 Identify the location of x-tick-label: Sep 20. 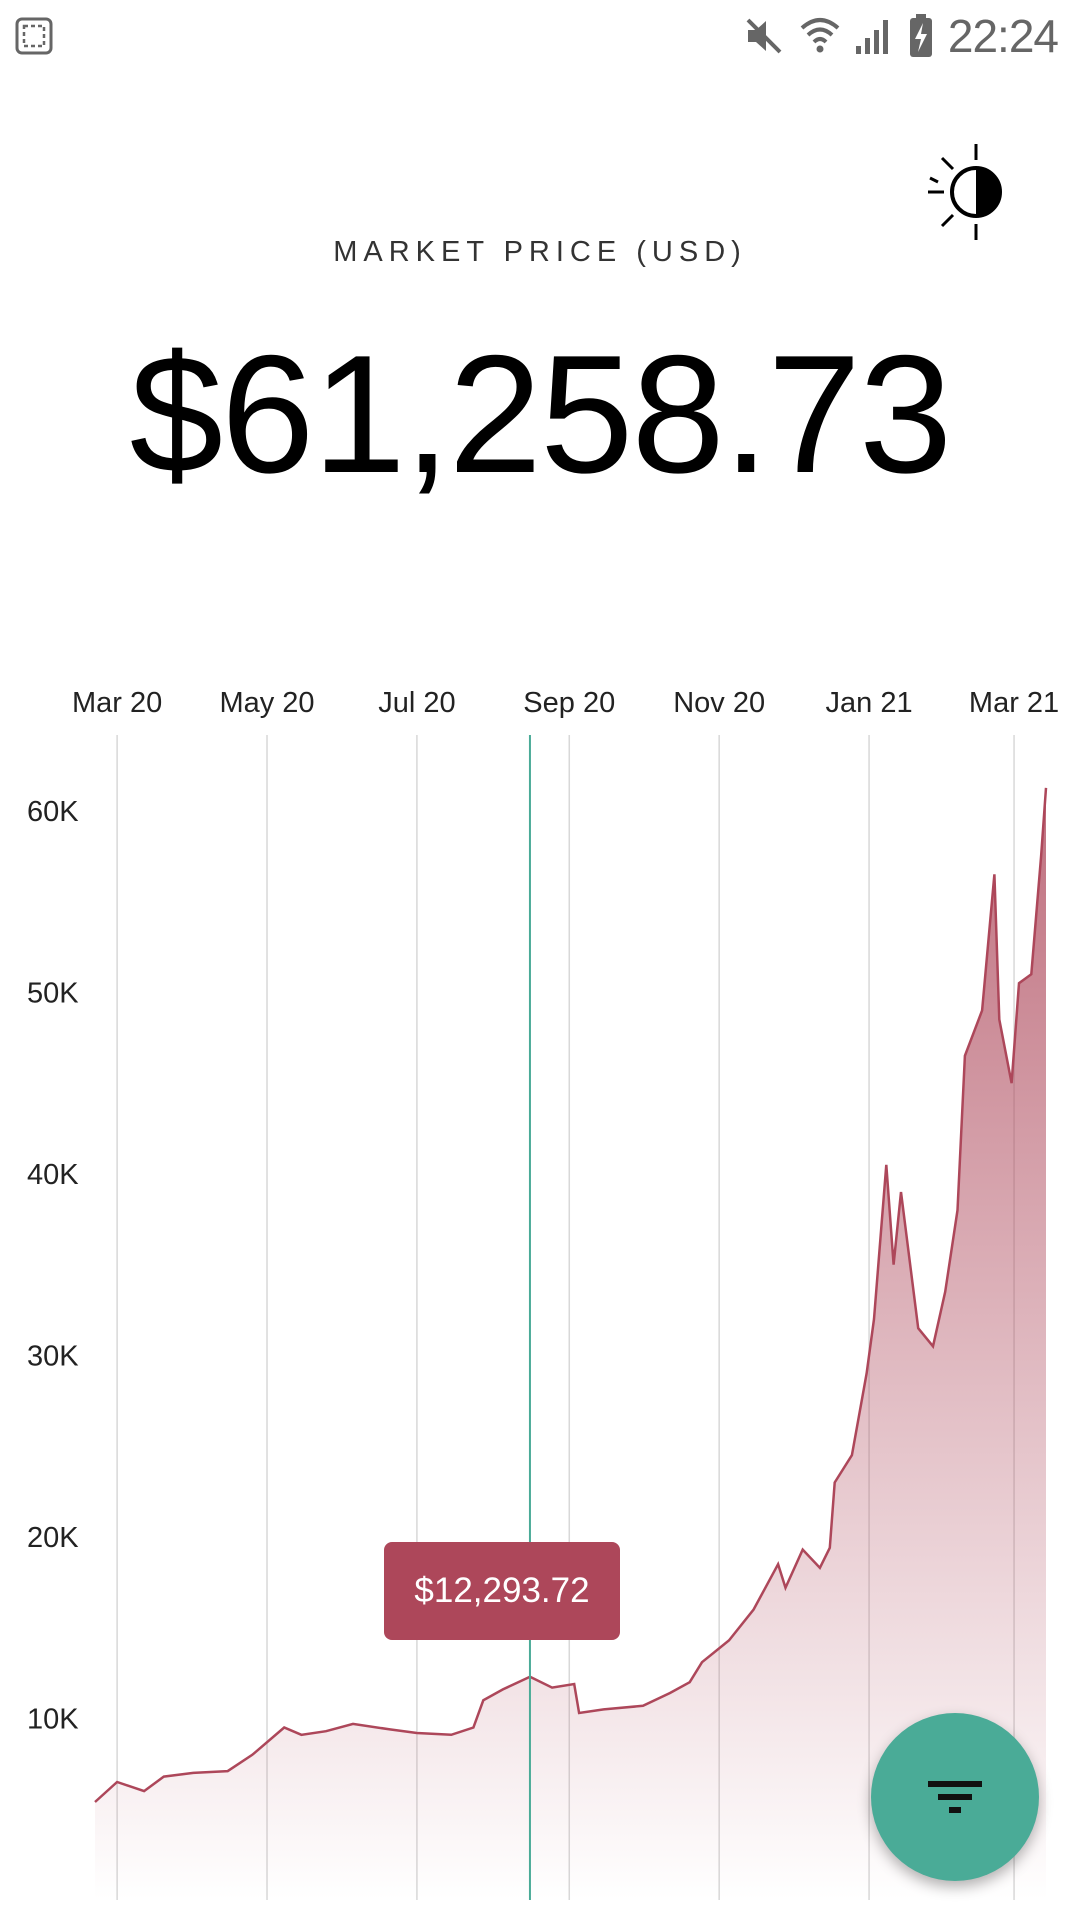
(569, 703).